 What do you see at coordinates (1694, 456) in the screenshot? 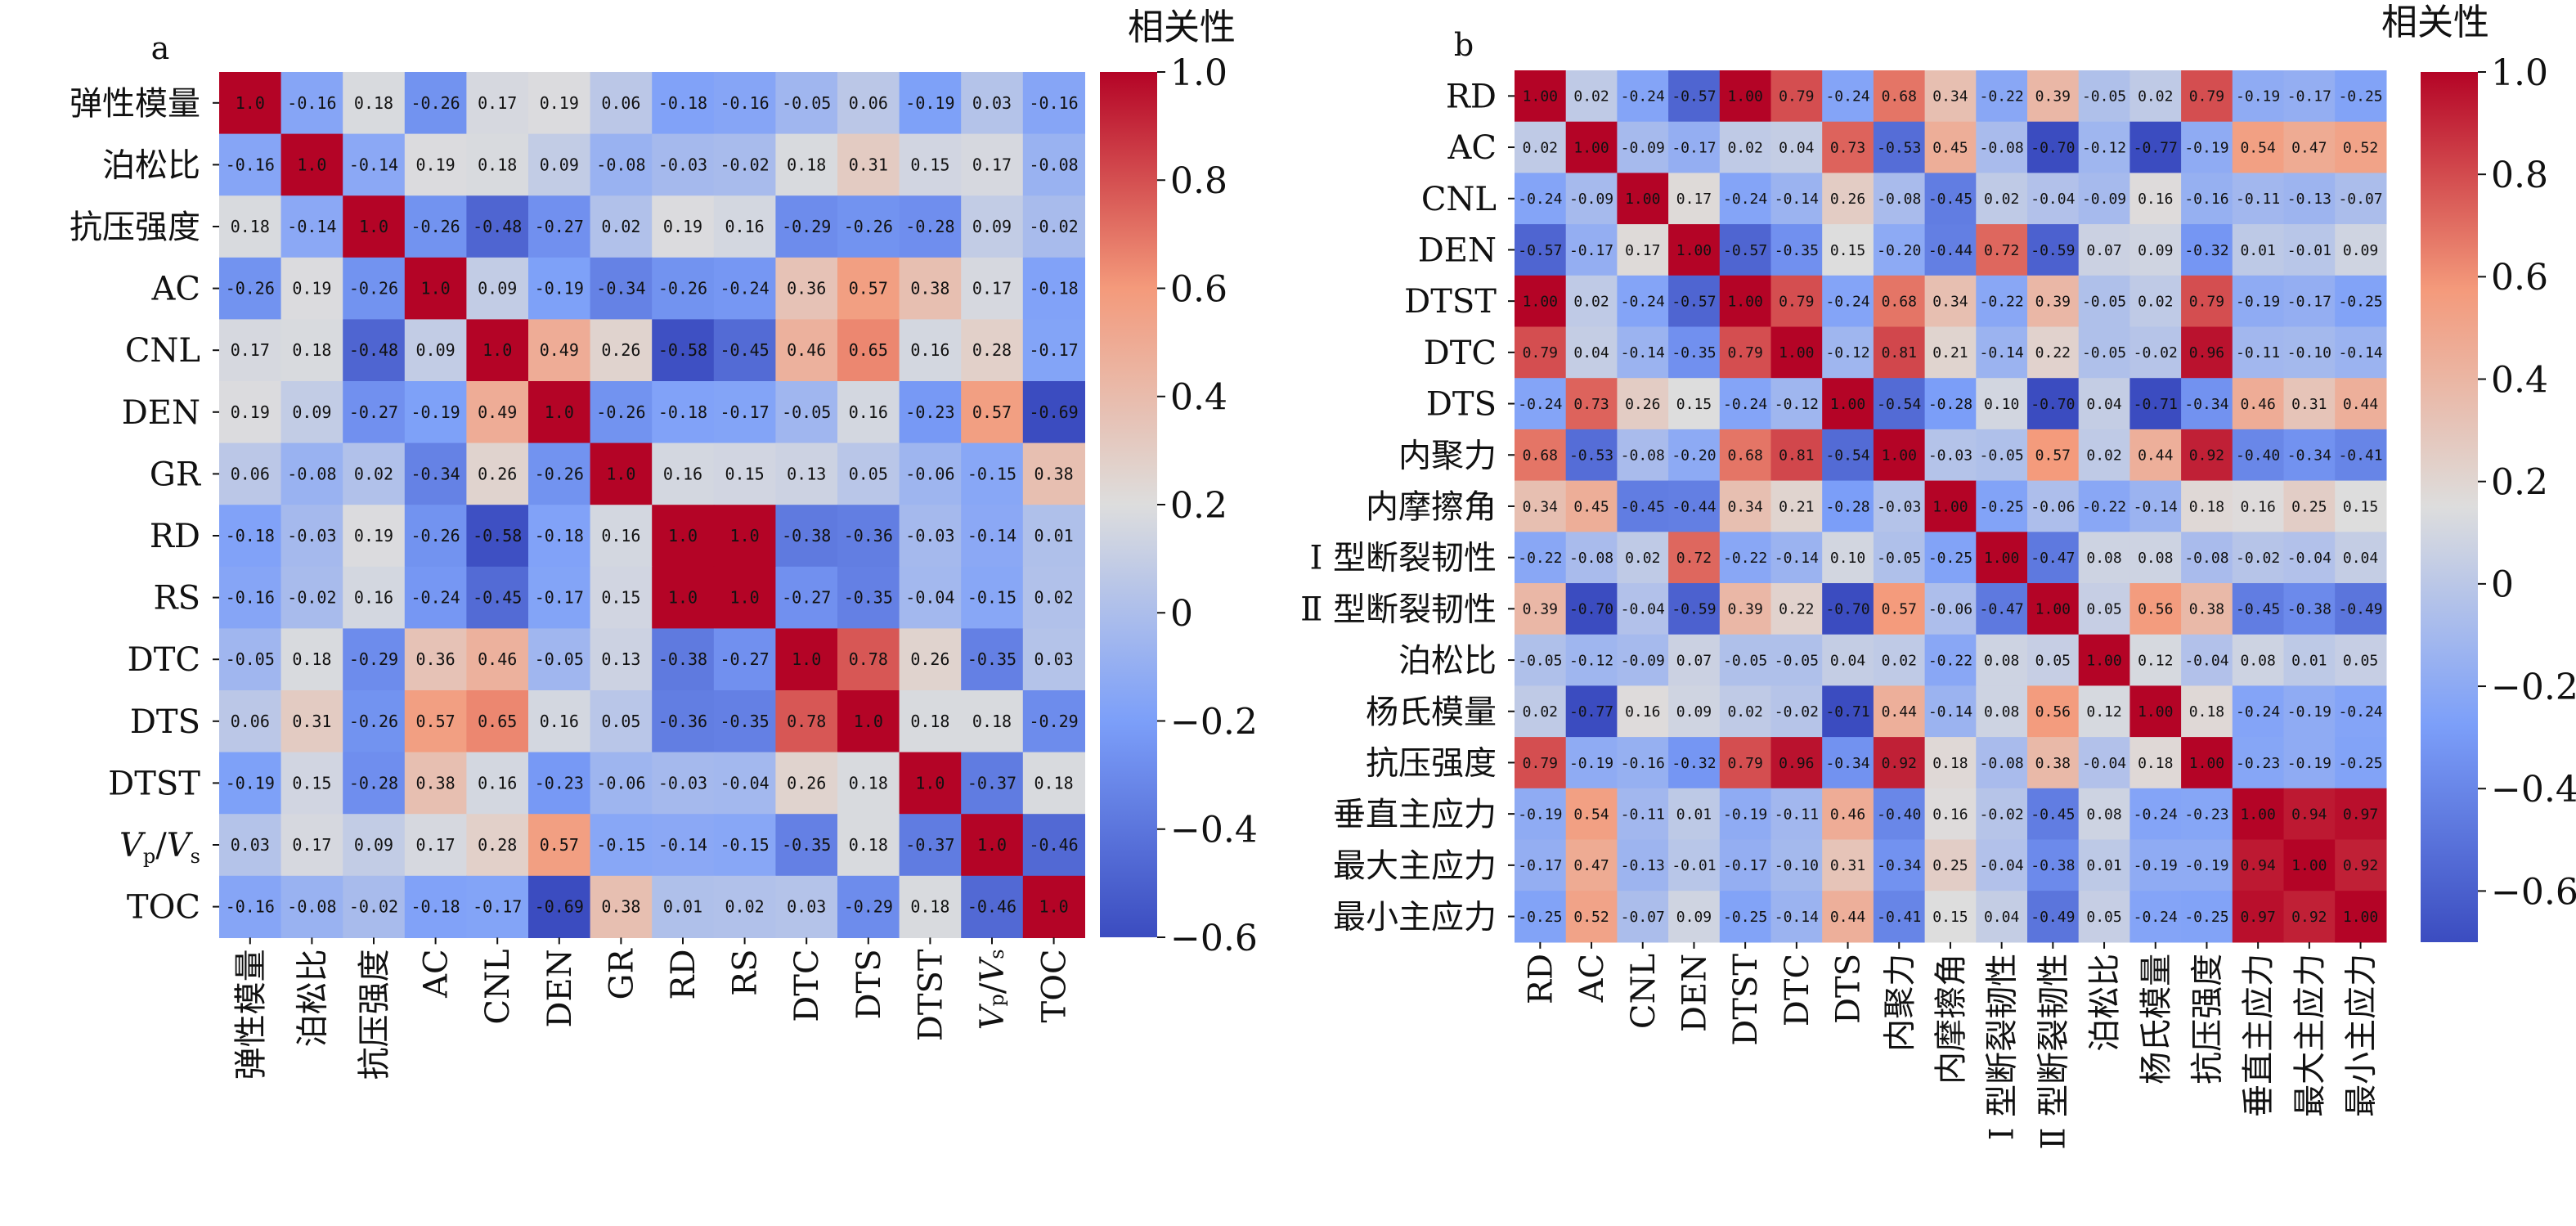
I see `cell-value: -0.20` at bounding box center [1694, 456].